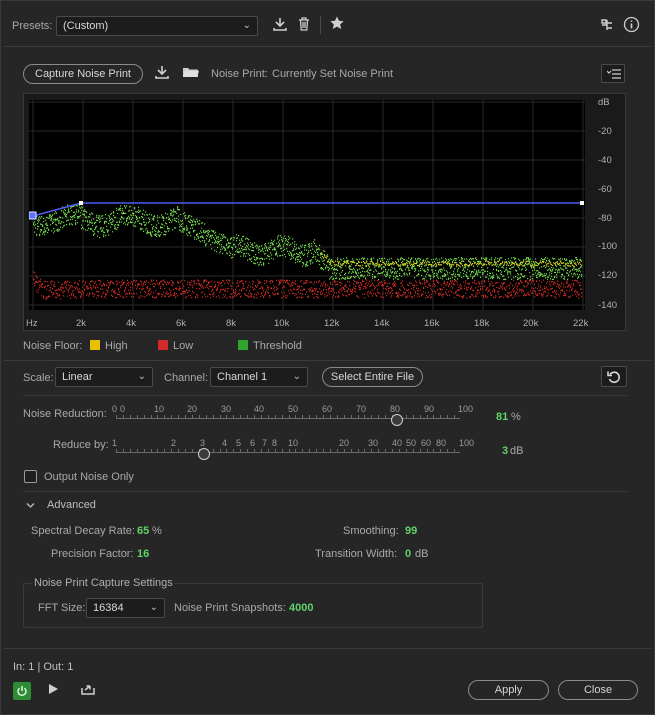  What do you see at coordinates (581, 323) in the screenshot?
I see `x-tick: 22k` at bounding box center [581, 323].